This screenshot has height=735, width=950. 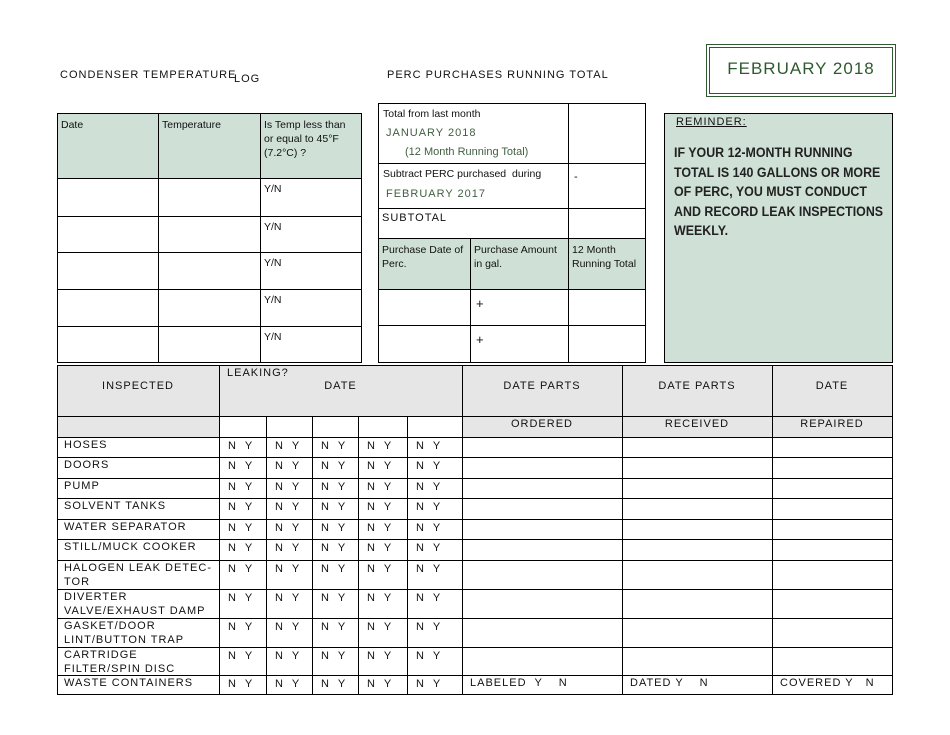 I want to click on month-title: FEBRUARY 2018, so click(x=801, y=68).